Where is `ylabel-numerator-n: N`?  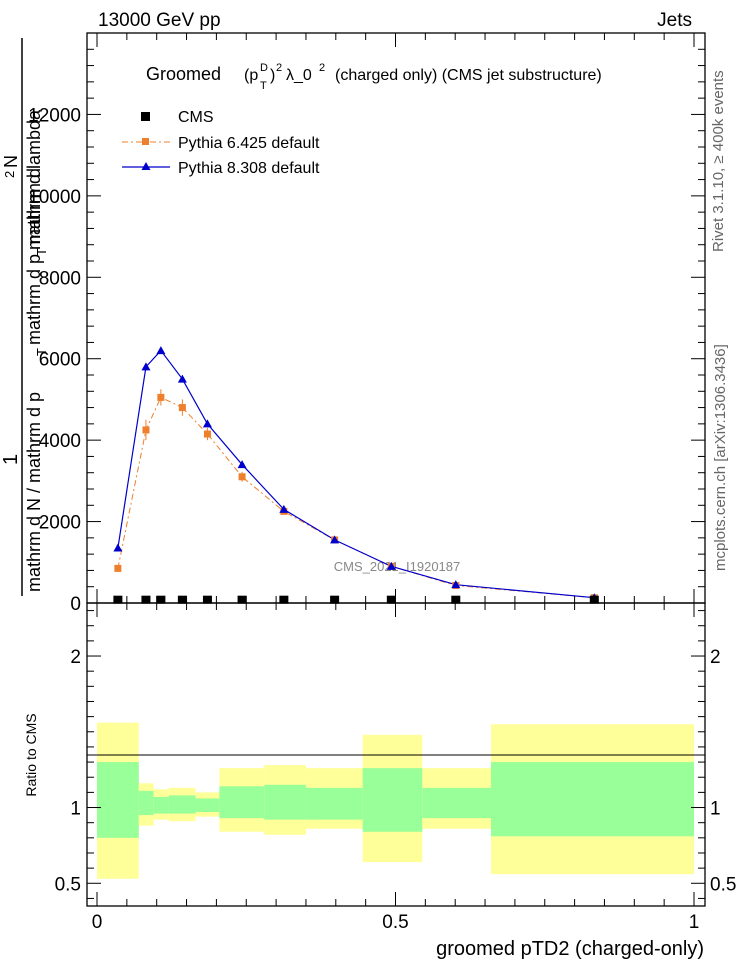
ylabel-numerator-n: N is located at coordinates (11, 161).